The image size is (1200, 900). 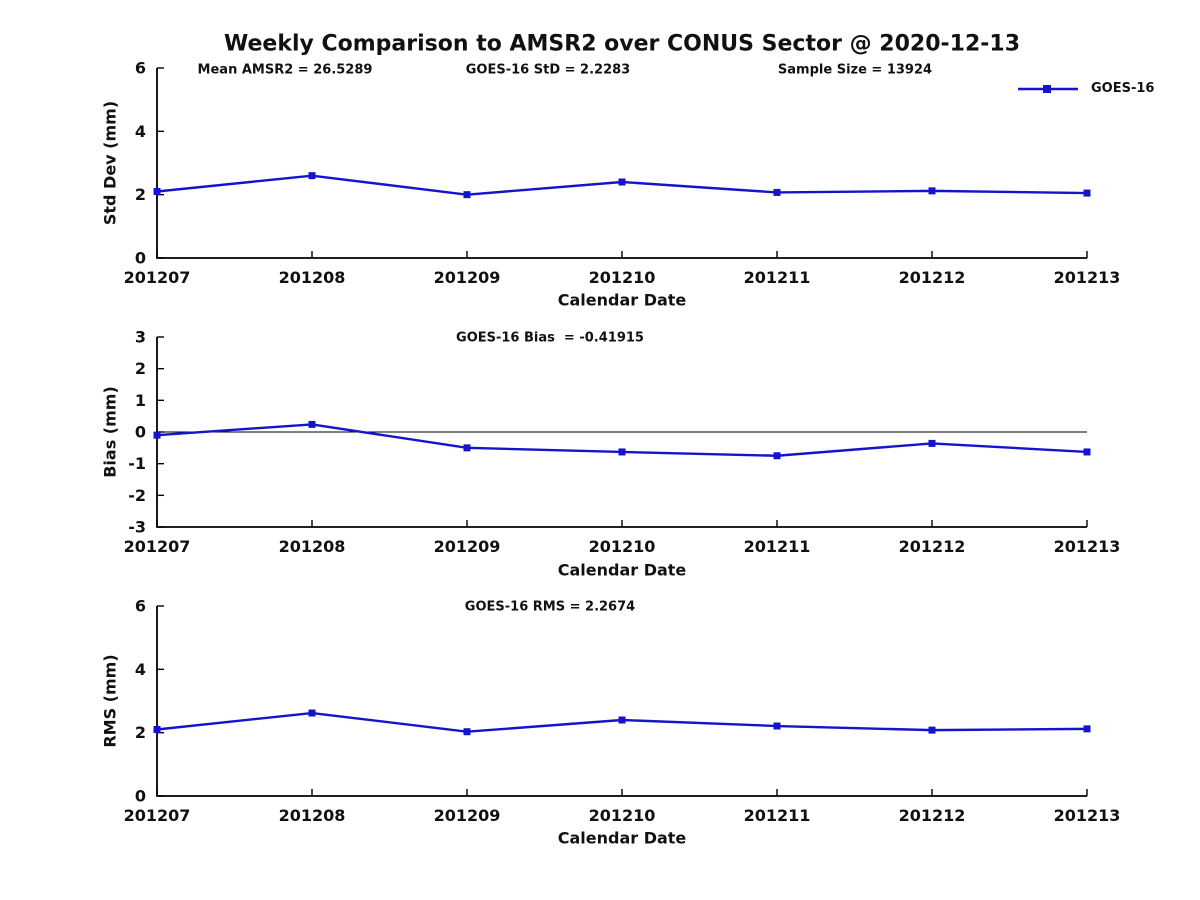 What do you see at coordinates (285, 70) in the screenshot?
I see `stat-mean-amsr2: Mean AMSR2 = 26.5289` at bounding box center [285, 70].